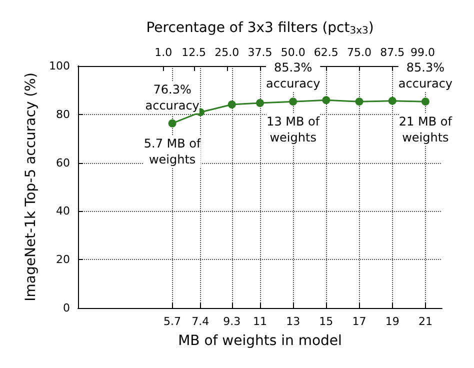 Image resolution: width=474 pixels, height=368 pixels. What do you see at coordinates (66, 308) in the screenshot?
I see `y-tick-label: 0` at bounding box center [66, 308].